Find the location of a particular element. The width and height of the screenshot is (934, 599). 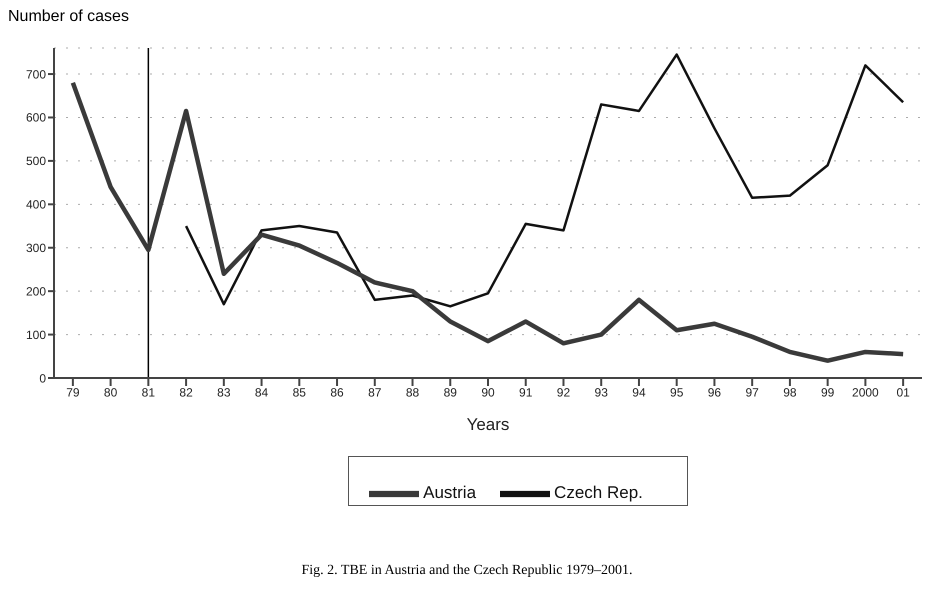

x-tick-label: 87 is located at coordinates (375, 393).